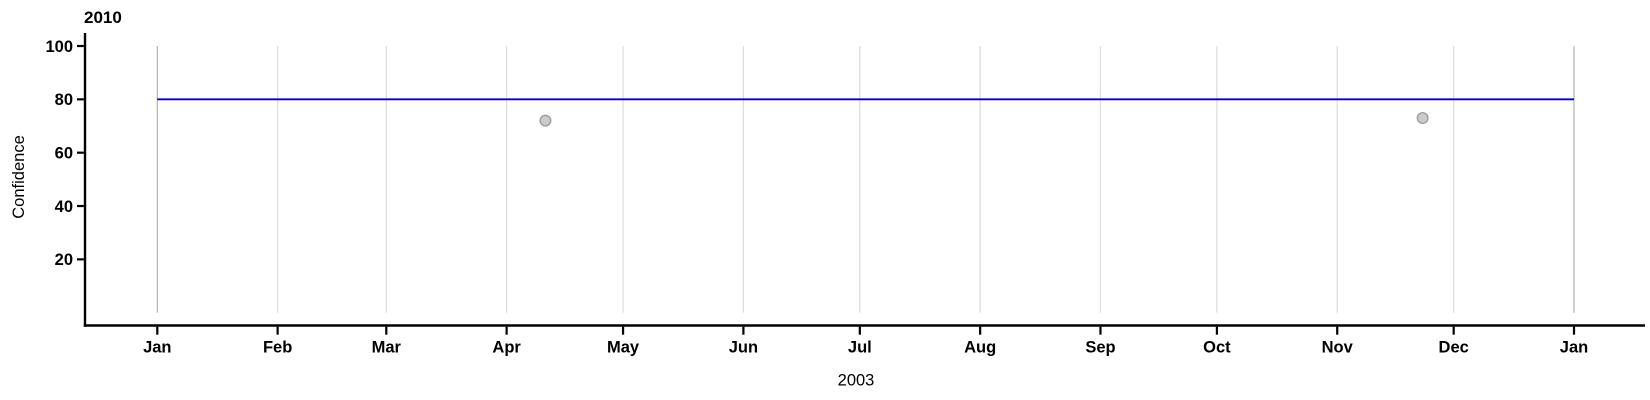 The width and height of the screenshot is (1650, 400). I want to click on x-tick-label: Aug, so click(980, 348).